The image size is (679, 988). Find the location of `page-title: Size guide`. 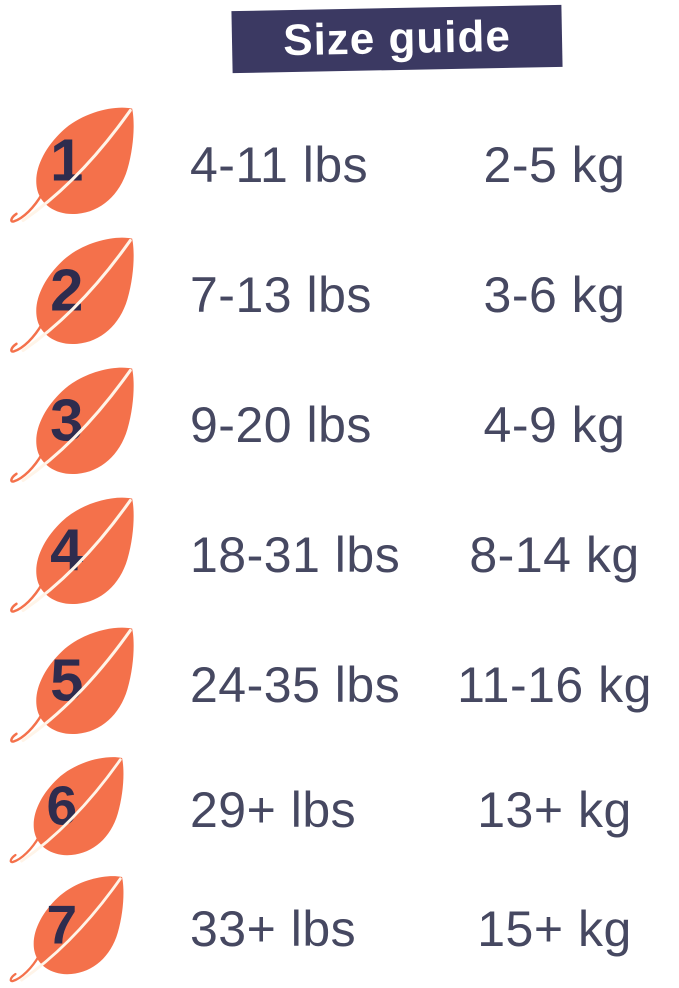

page-title: Size guide is located at coordinates (397, 38).